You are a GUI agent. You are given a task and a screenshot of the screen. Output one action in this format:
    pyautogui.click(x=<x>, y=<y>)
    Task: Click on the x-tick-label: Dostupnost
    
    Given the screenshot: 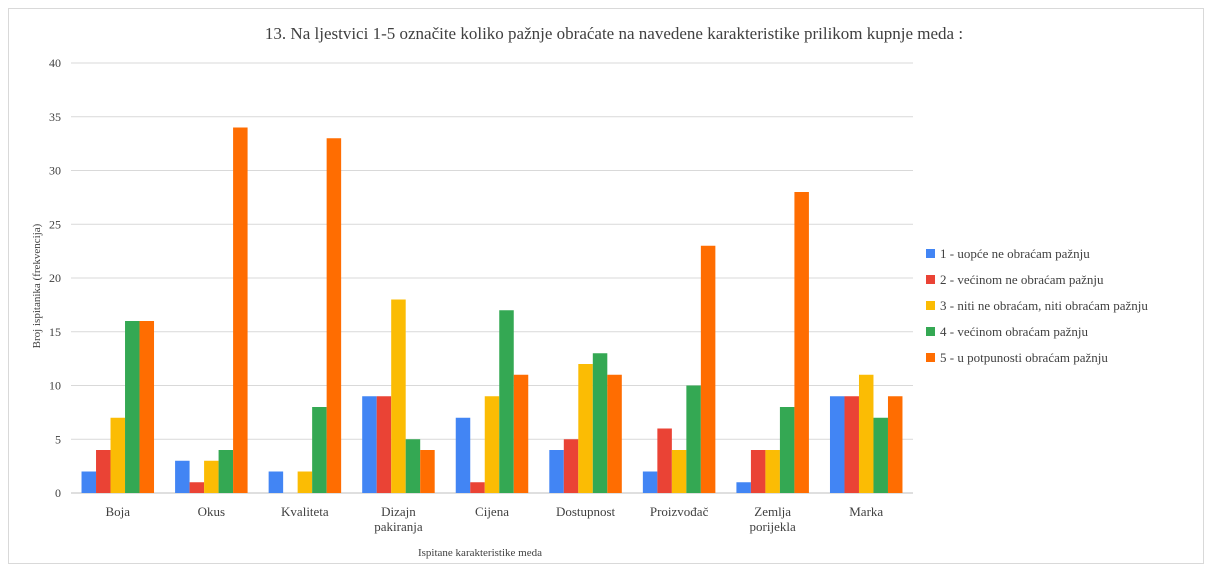 What is the action you would take?
    pyautogui.click(x=586, y=511)
    